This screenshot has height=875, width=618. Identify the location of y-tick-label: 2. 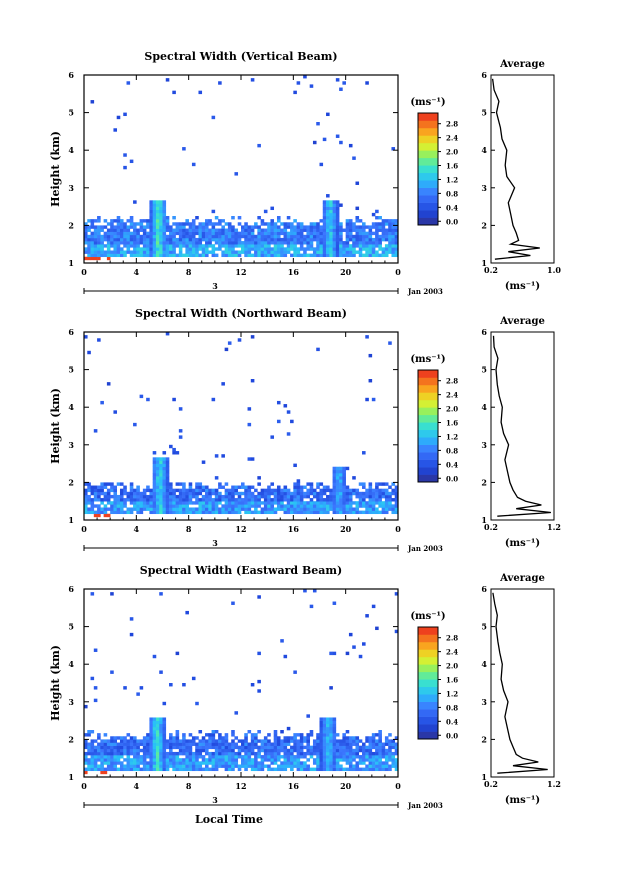
(71, 225).